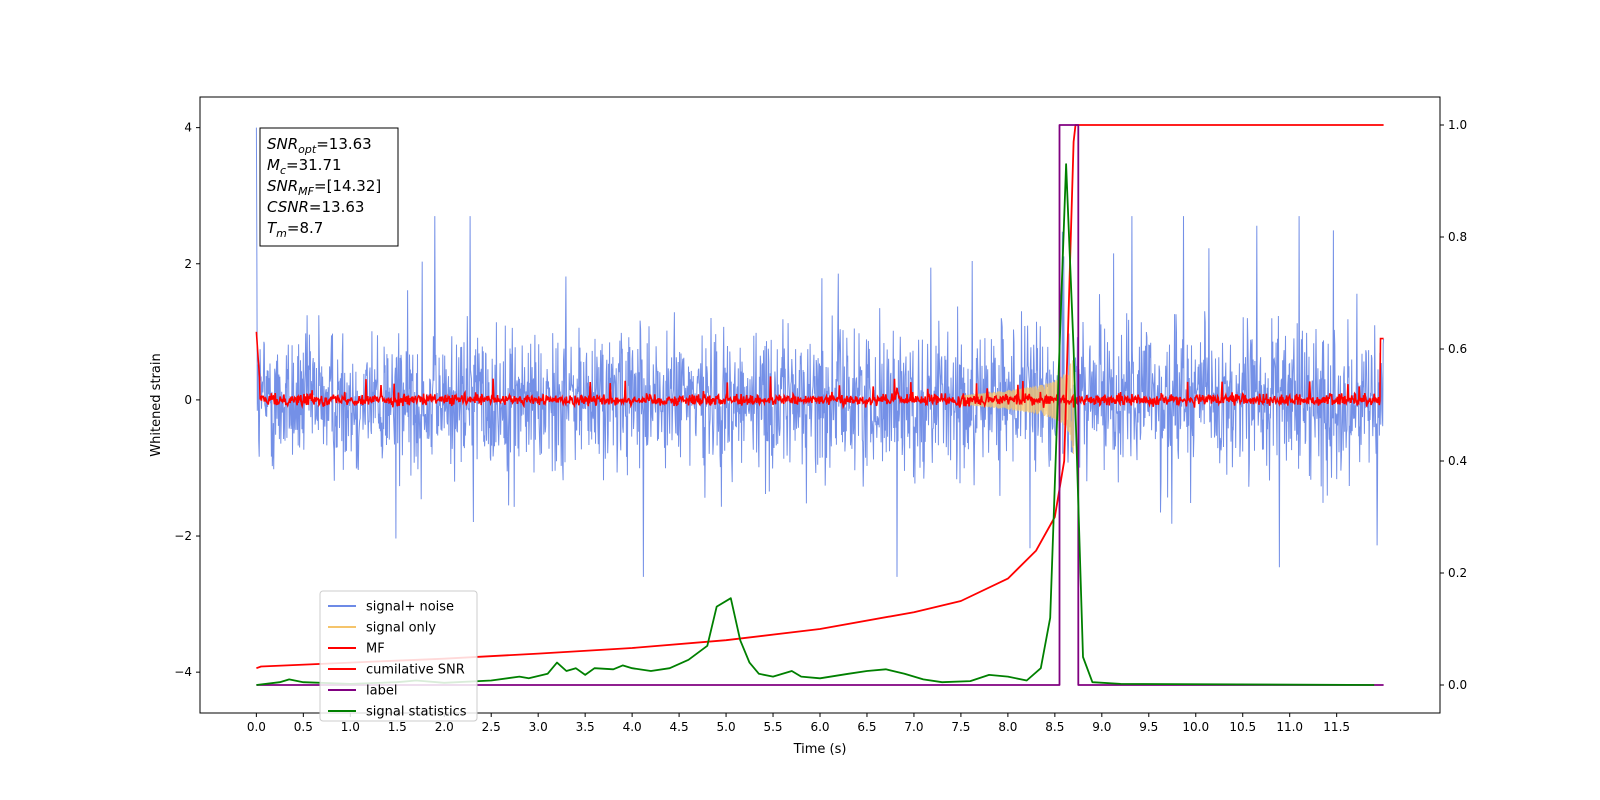 This screenshot has height=800, width=1600. I want to click on legend-label: cumilative SNR, so click(415, 670).